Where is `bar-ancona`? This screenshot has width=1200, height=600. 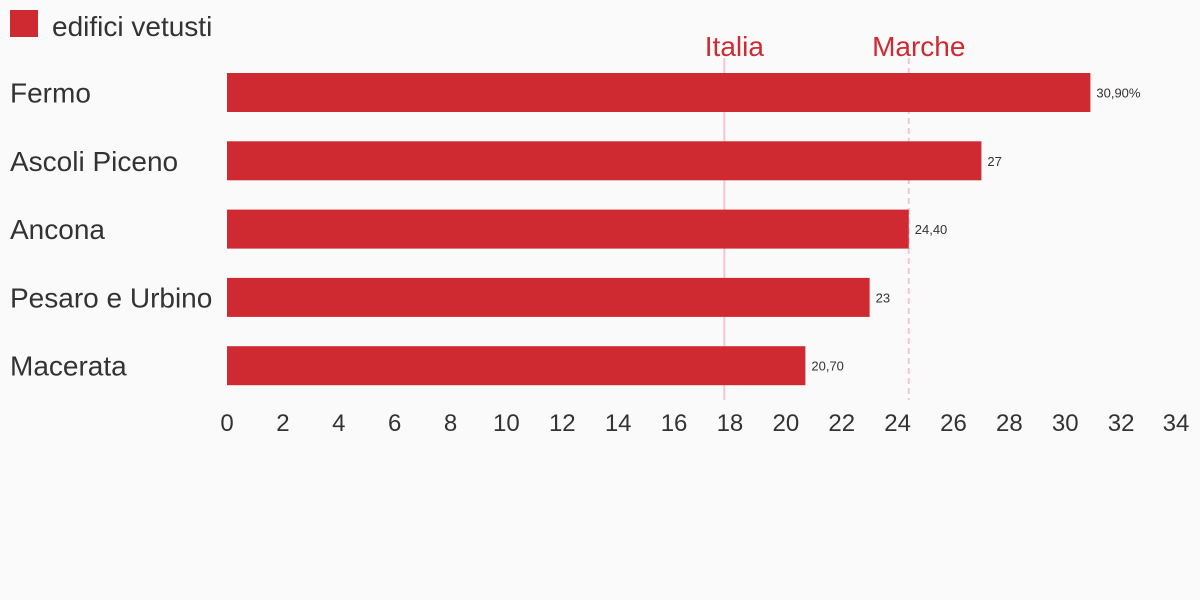 bar-ancona is located at coordinates (568, 229).